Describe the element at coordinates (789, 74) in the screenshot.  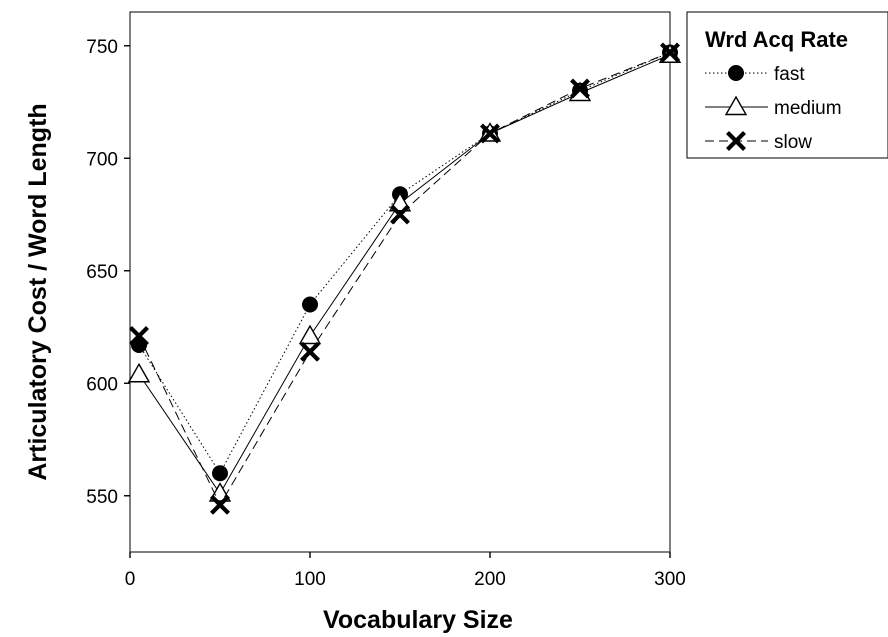
I see `legend-label-fast: fast` at that location.